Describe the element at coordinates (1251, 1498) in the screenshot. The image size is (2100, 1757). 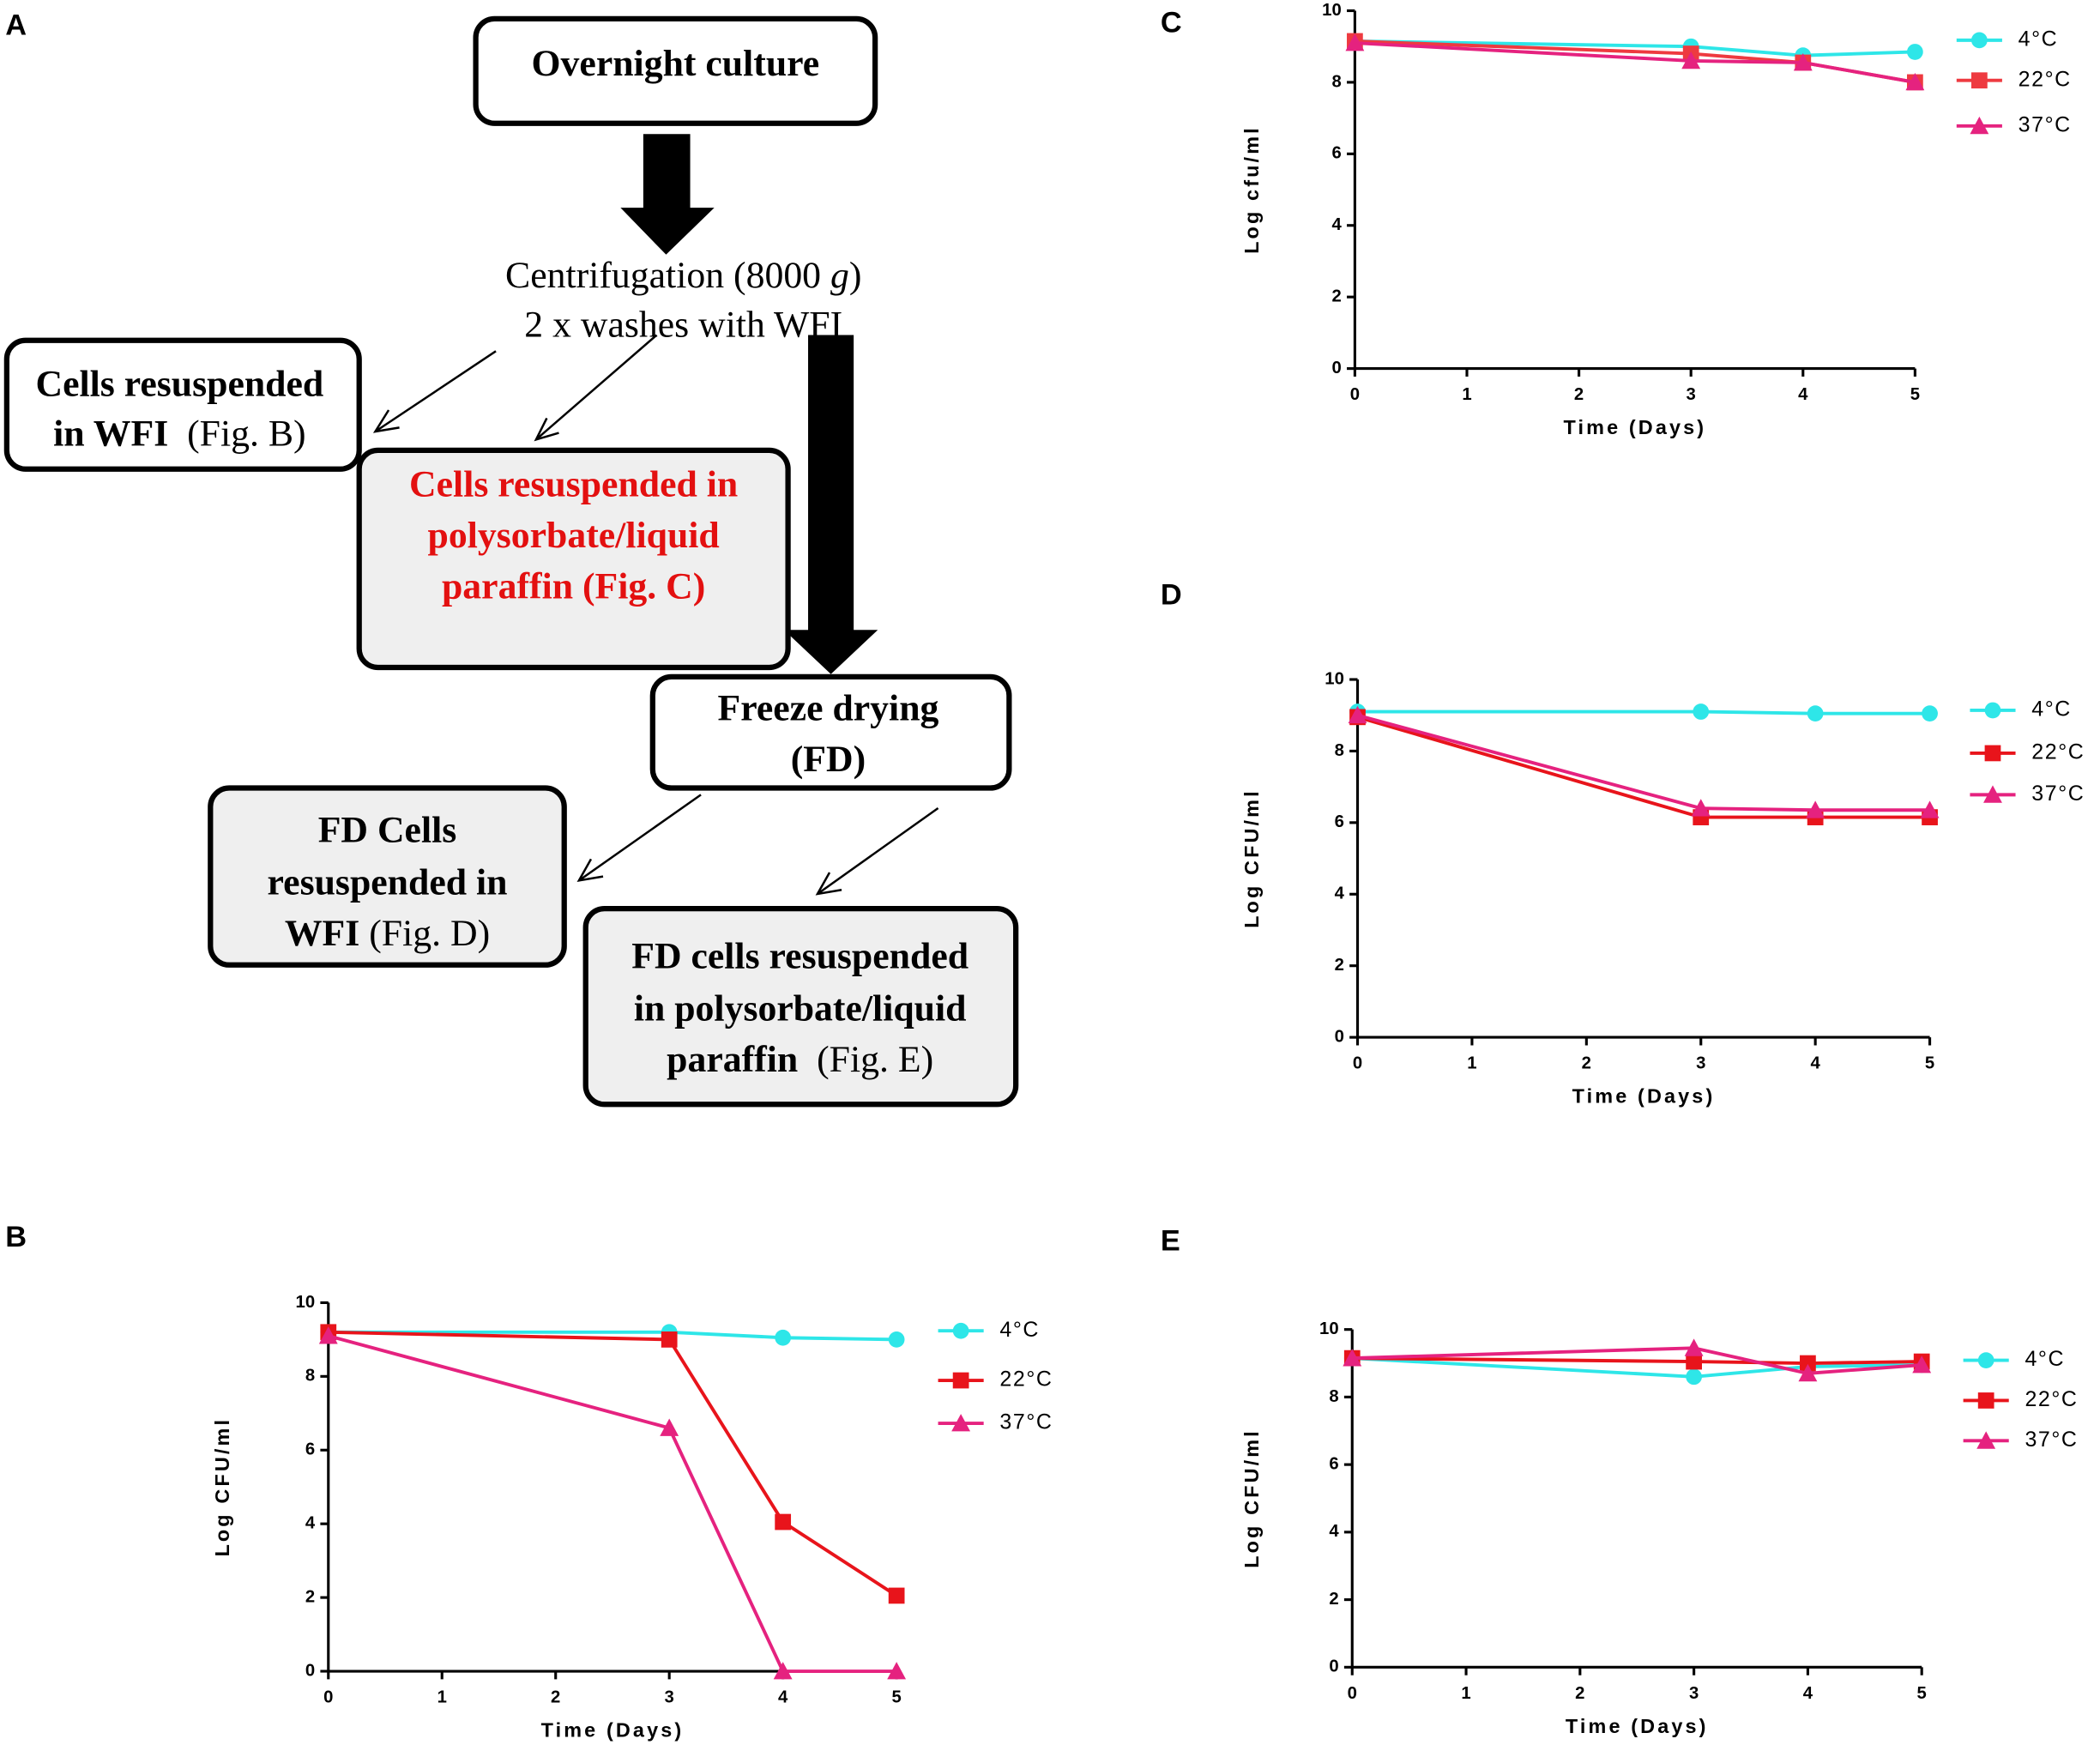
I see `y-axis-title: Log CFU/ml` at that location.